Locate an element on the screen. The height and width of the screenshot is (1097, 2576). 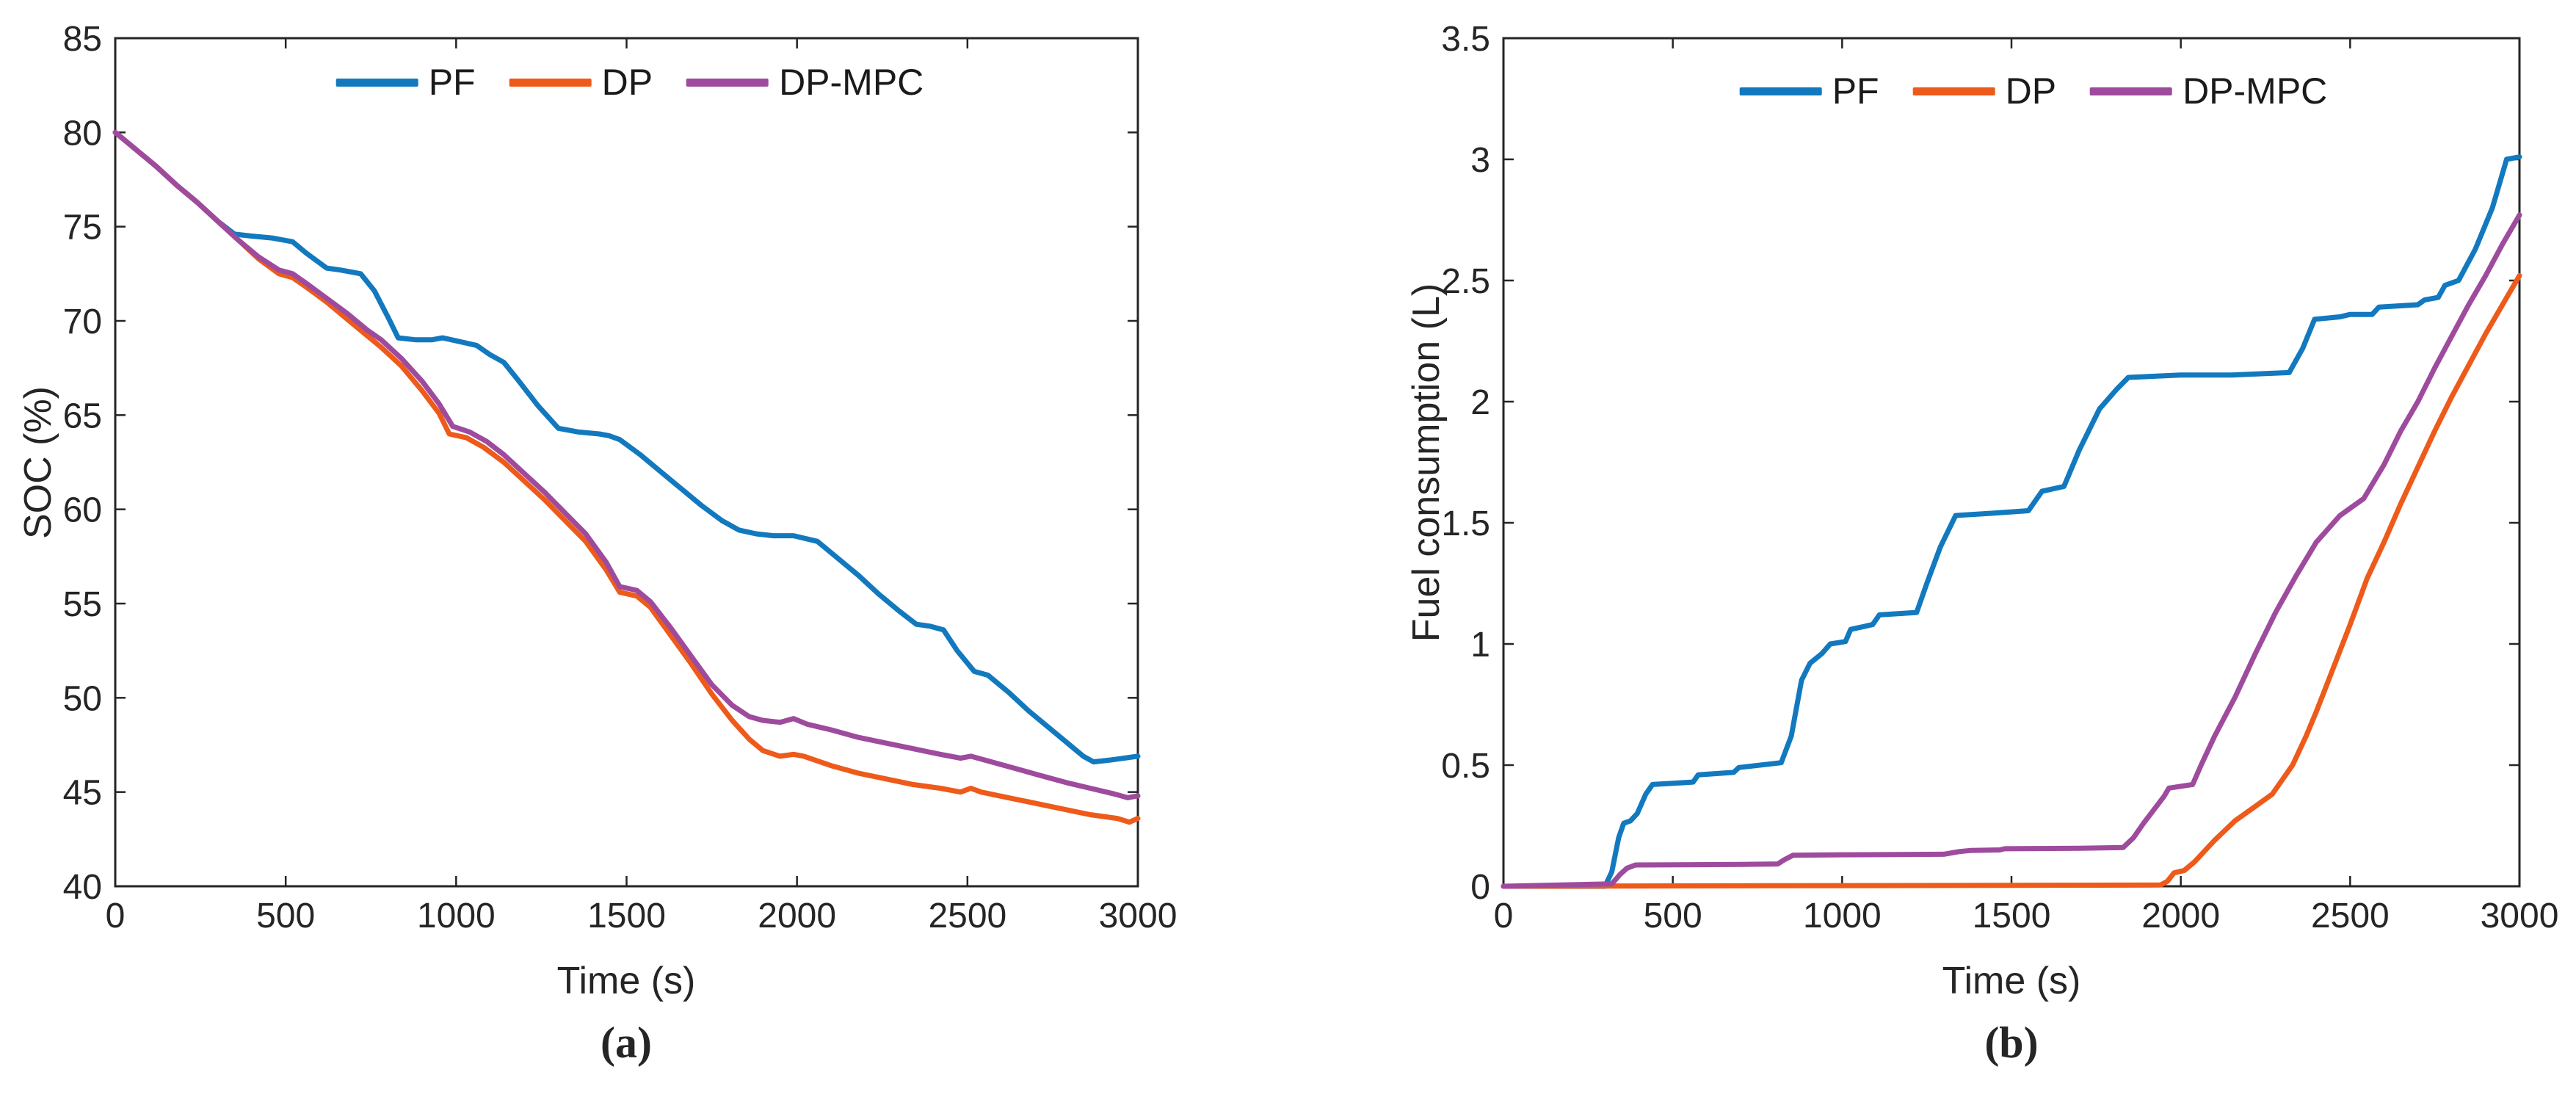
soc-x-axis-title: Time (s) is located at coordinates (626, 981).